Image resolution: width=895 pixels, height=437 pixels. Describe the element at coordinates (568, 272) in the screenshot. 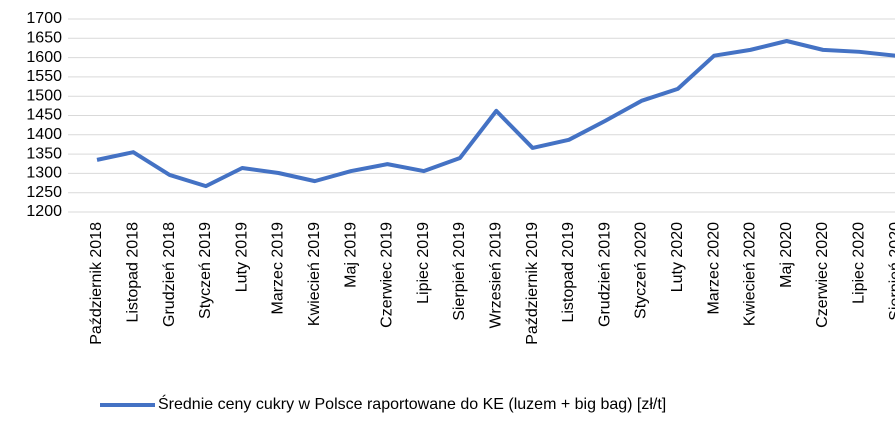

I see `x-tick-label: Listopad 2019` at that location.